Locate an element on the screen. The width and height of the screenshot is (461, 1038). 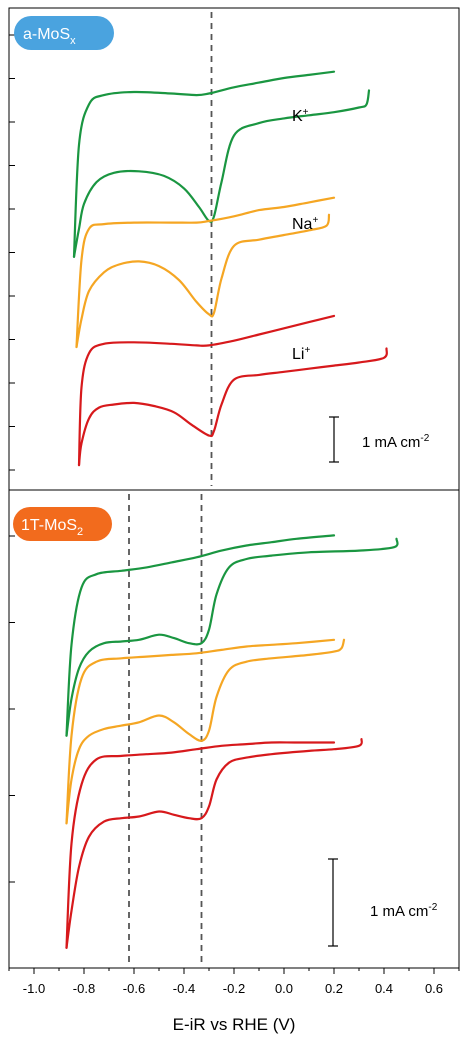
badge-a-mosx-sub: x is located at coordinates (73, 41).